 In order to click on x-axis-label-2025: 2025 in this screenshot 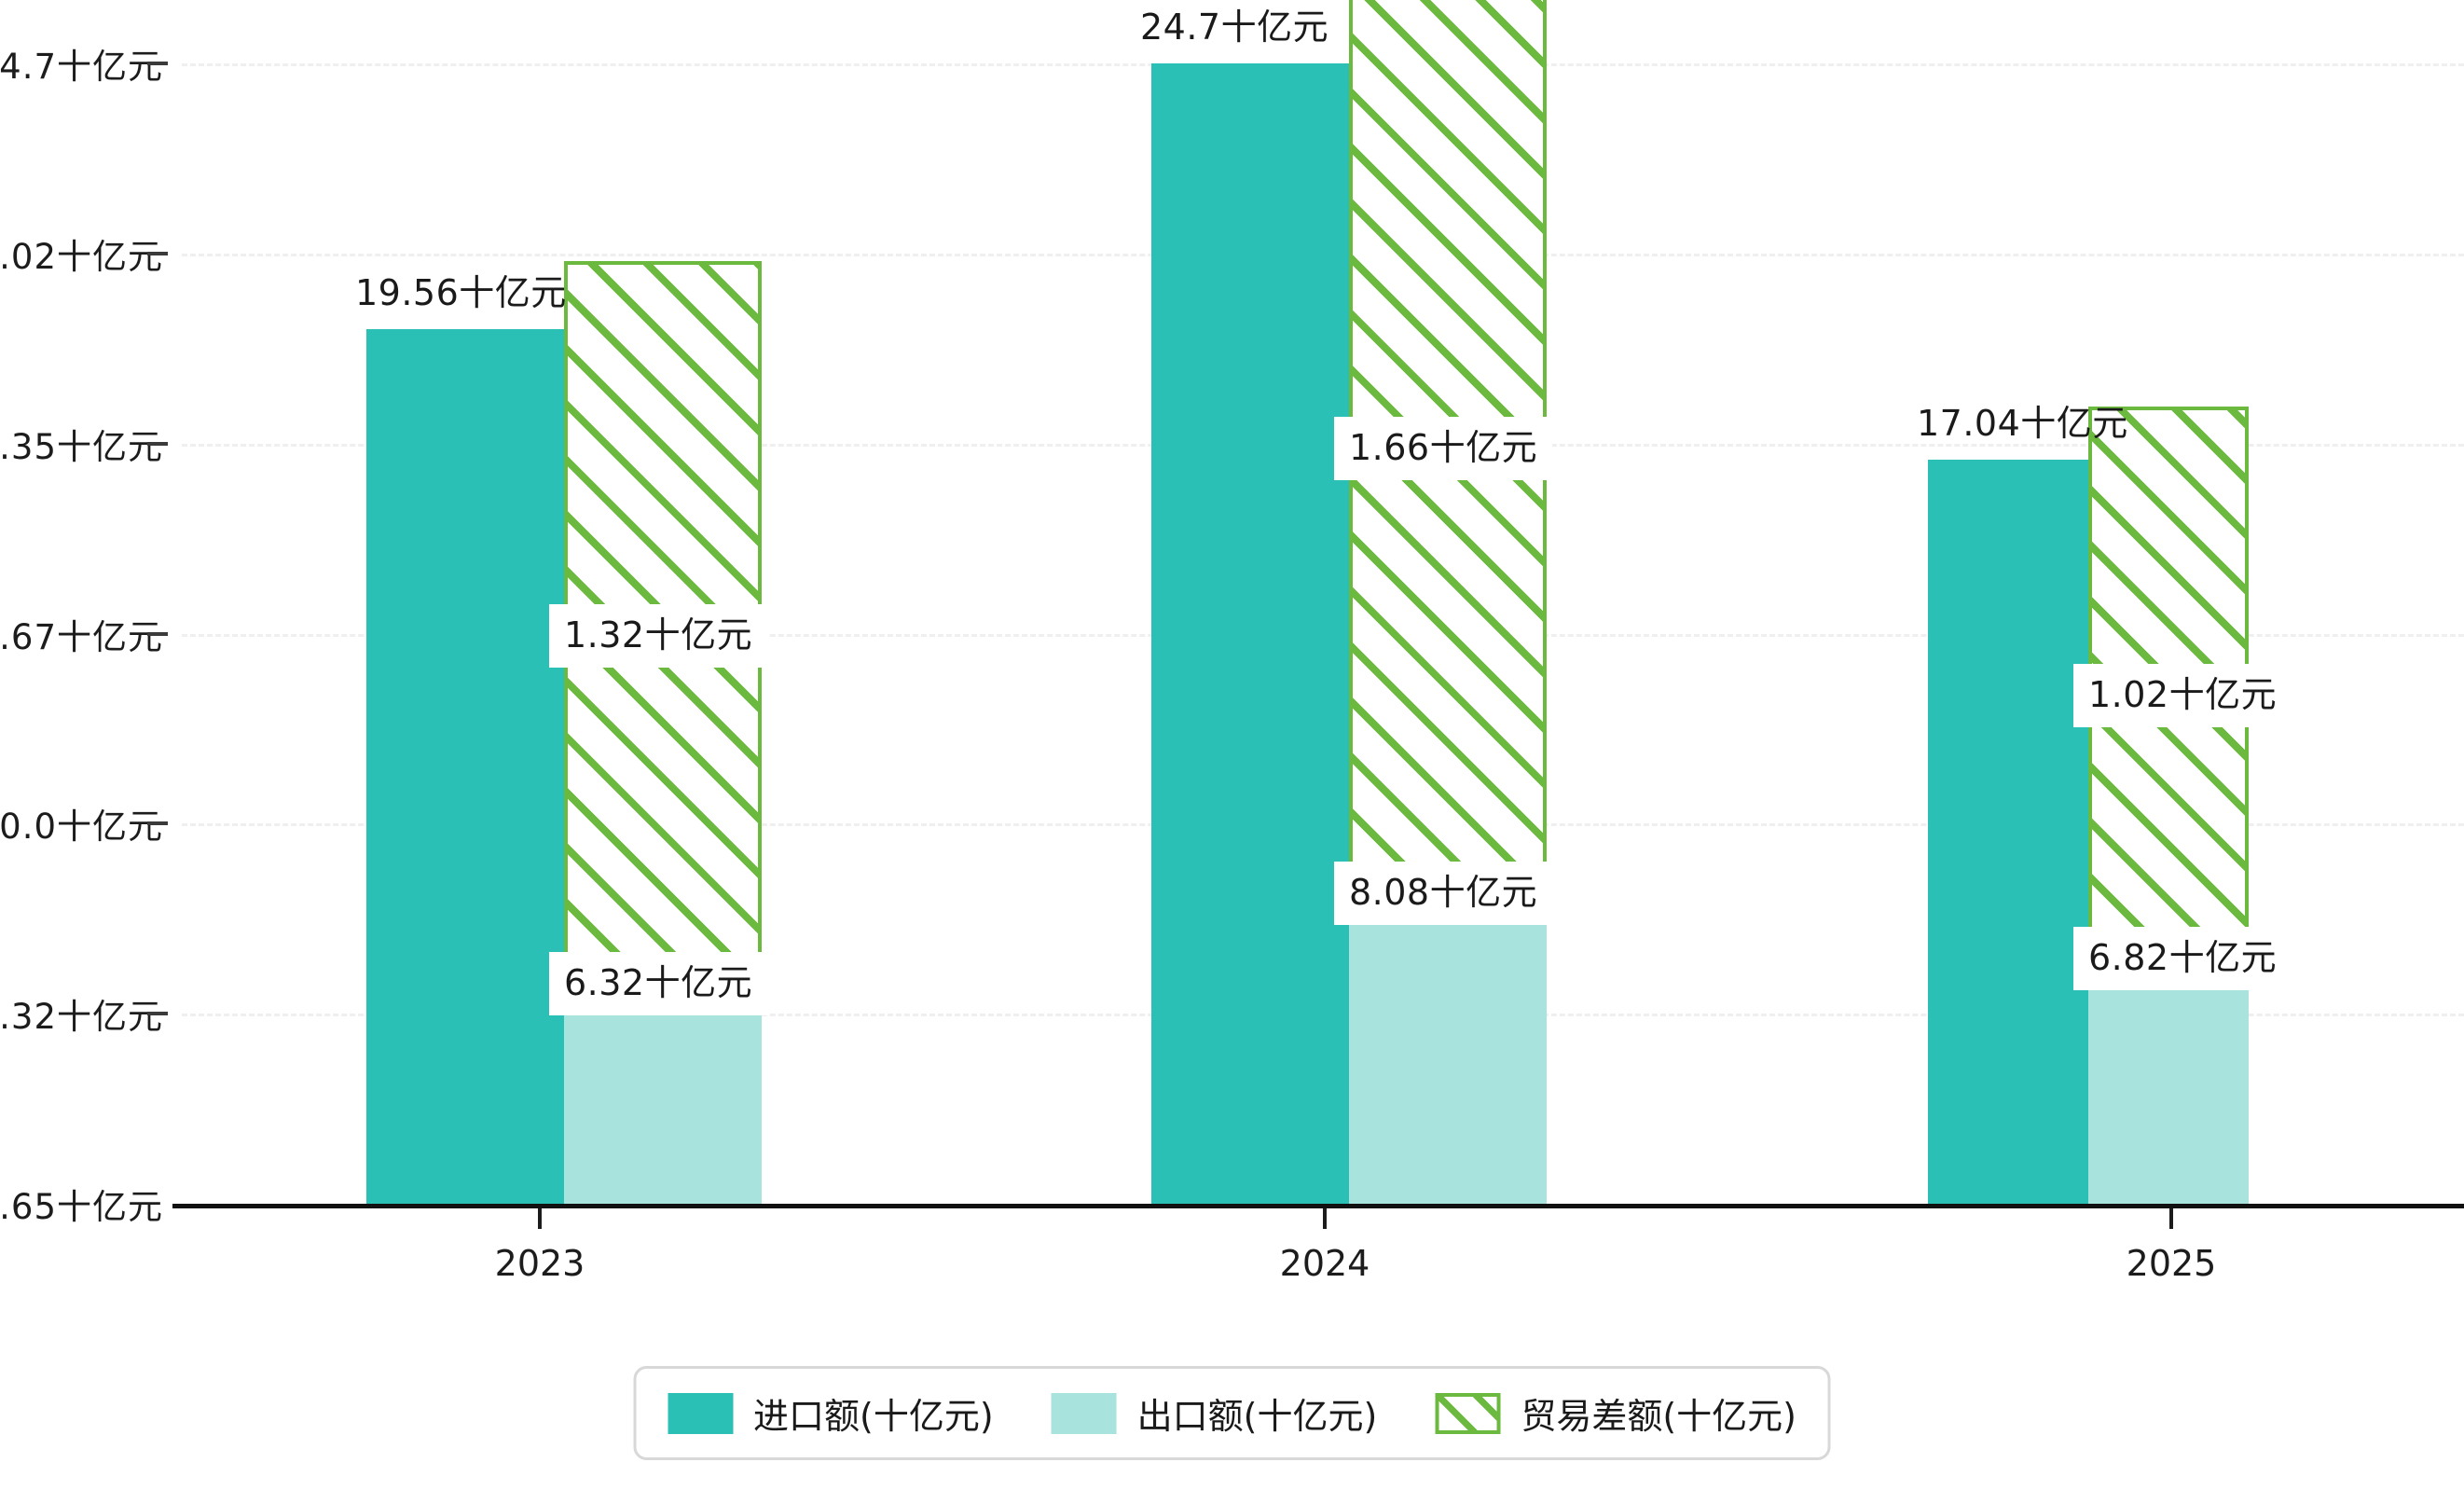, I will do `click(2171, 1263)`.